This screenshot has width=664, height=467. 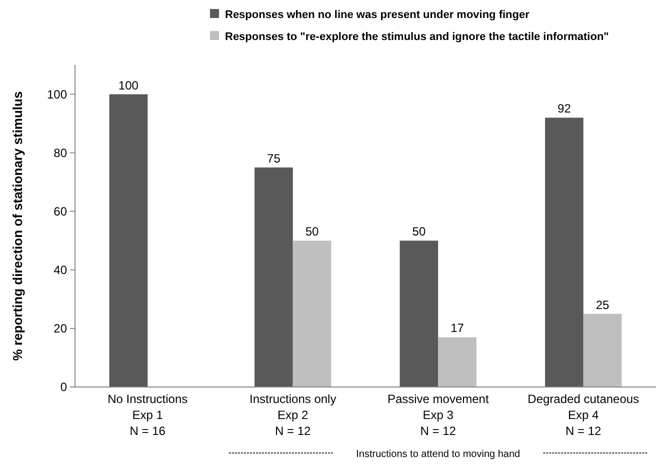 I want to click on y-axis-title: % reporting direction of stationary stimulus, so click(x=17, y=226).